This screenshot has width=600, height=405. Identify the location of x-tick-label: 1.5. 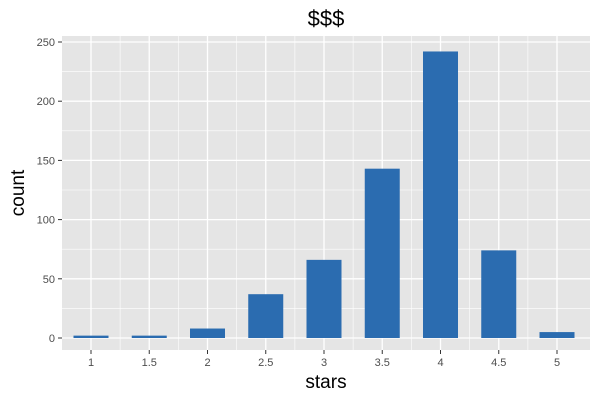
(149, 363).